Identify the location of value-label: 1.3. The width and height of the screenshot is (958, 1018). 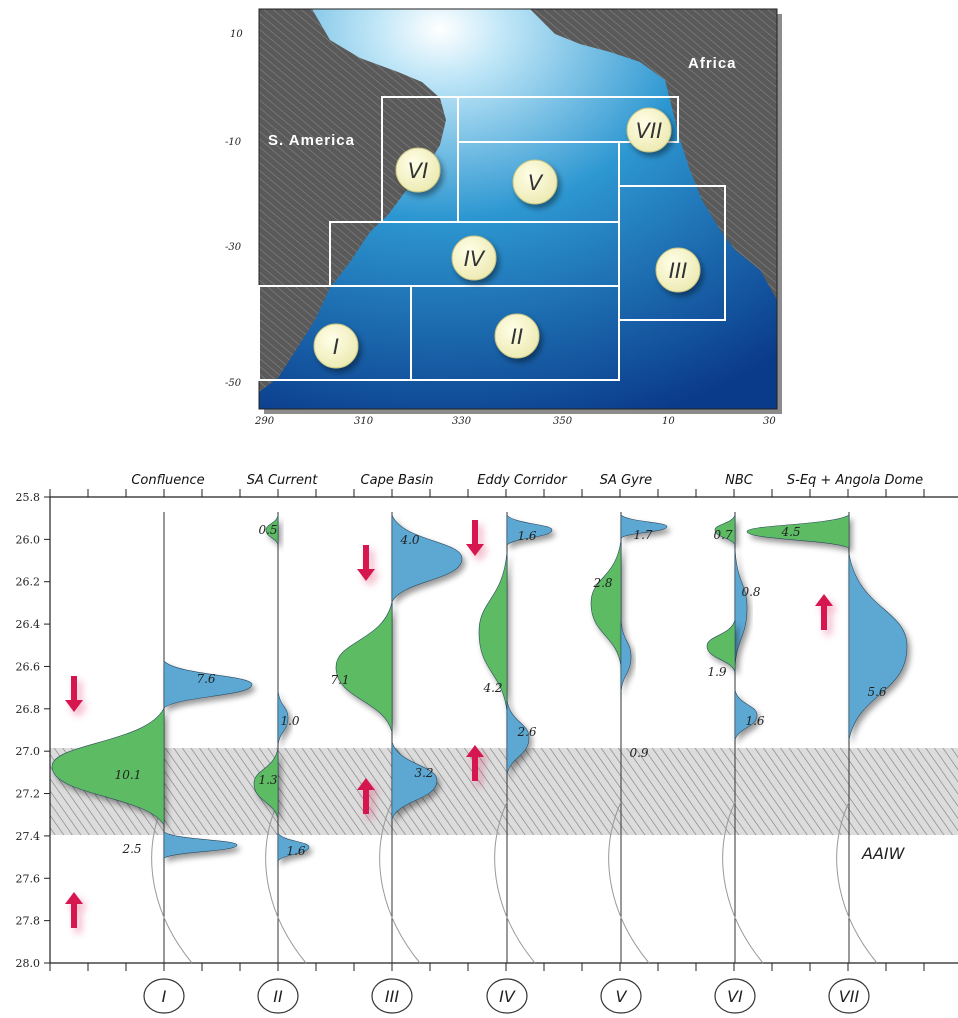
(267, 780).